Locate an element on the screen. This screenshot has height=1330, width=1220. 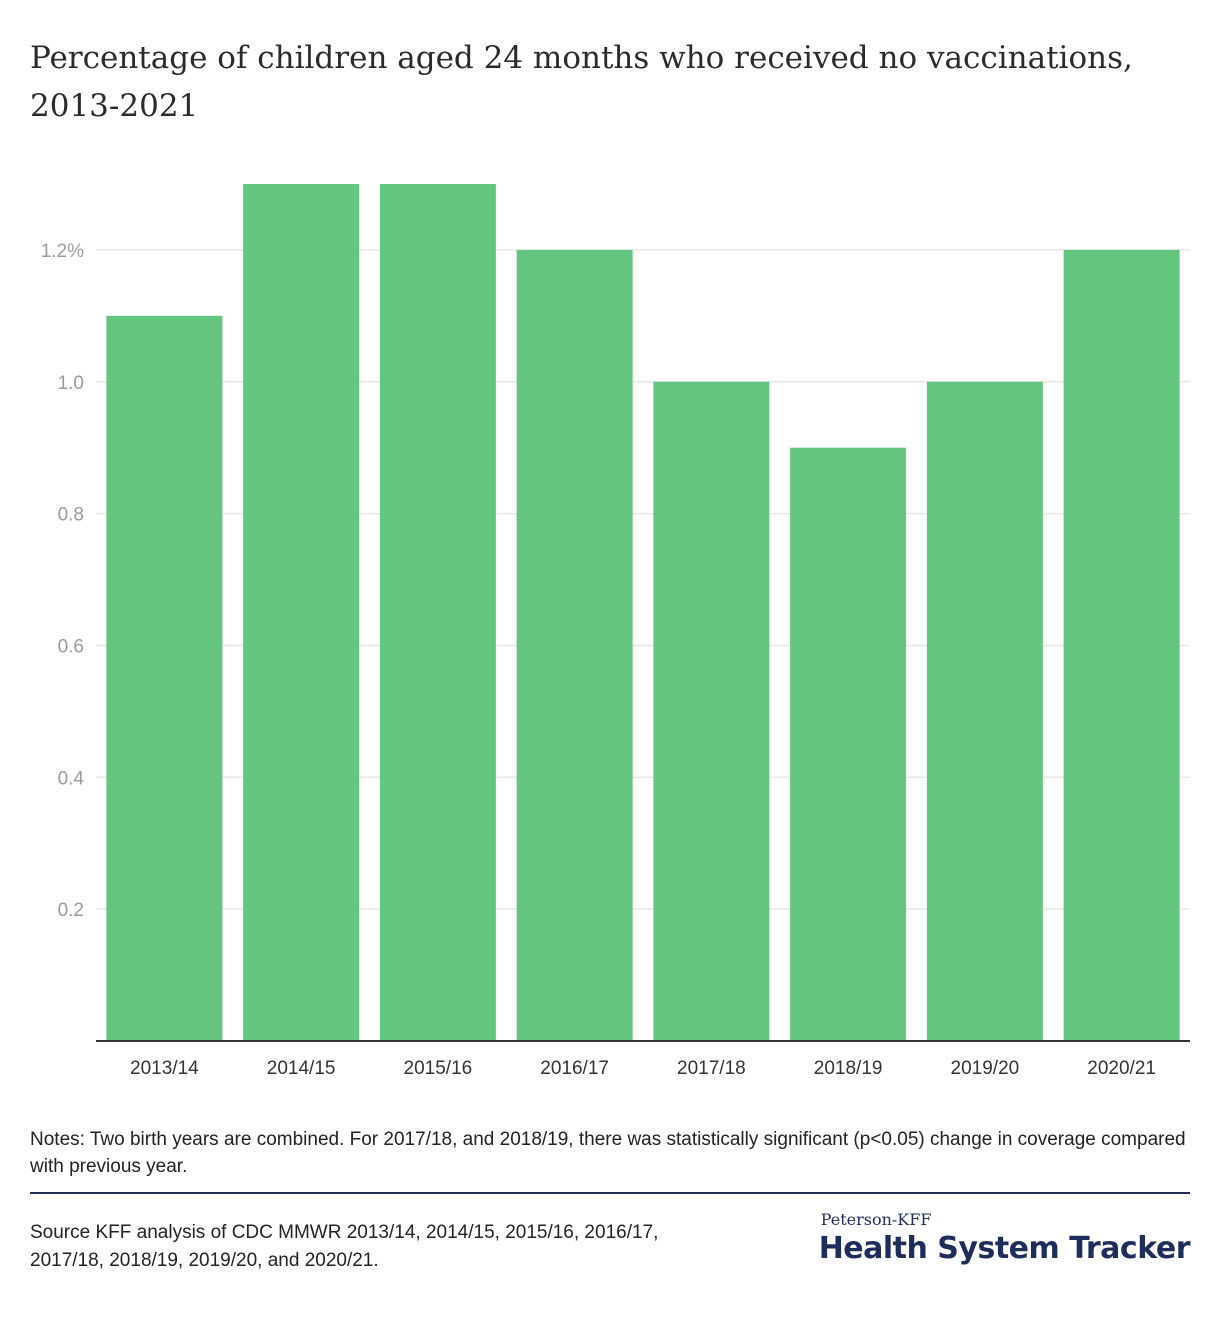
brand-logo: Peterson-KFF Health System Tracker is located at coordinates (1004, 1238).